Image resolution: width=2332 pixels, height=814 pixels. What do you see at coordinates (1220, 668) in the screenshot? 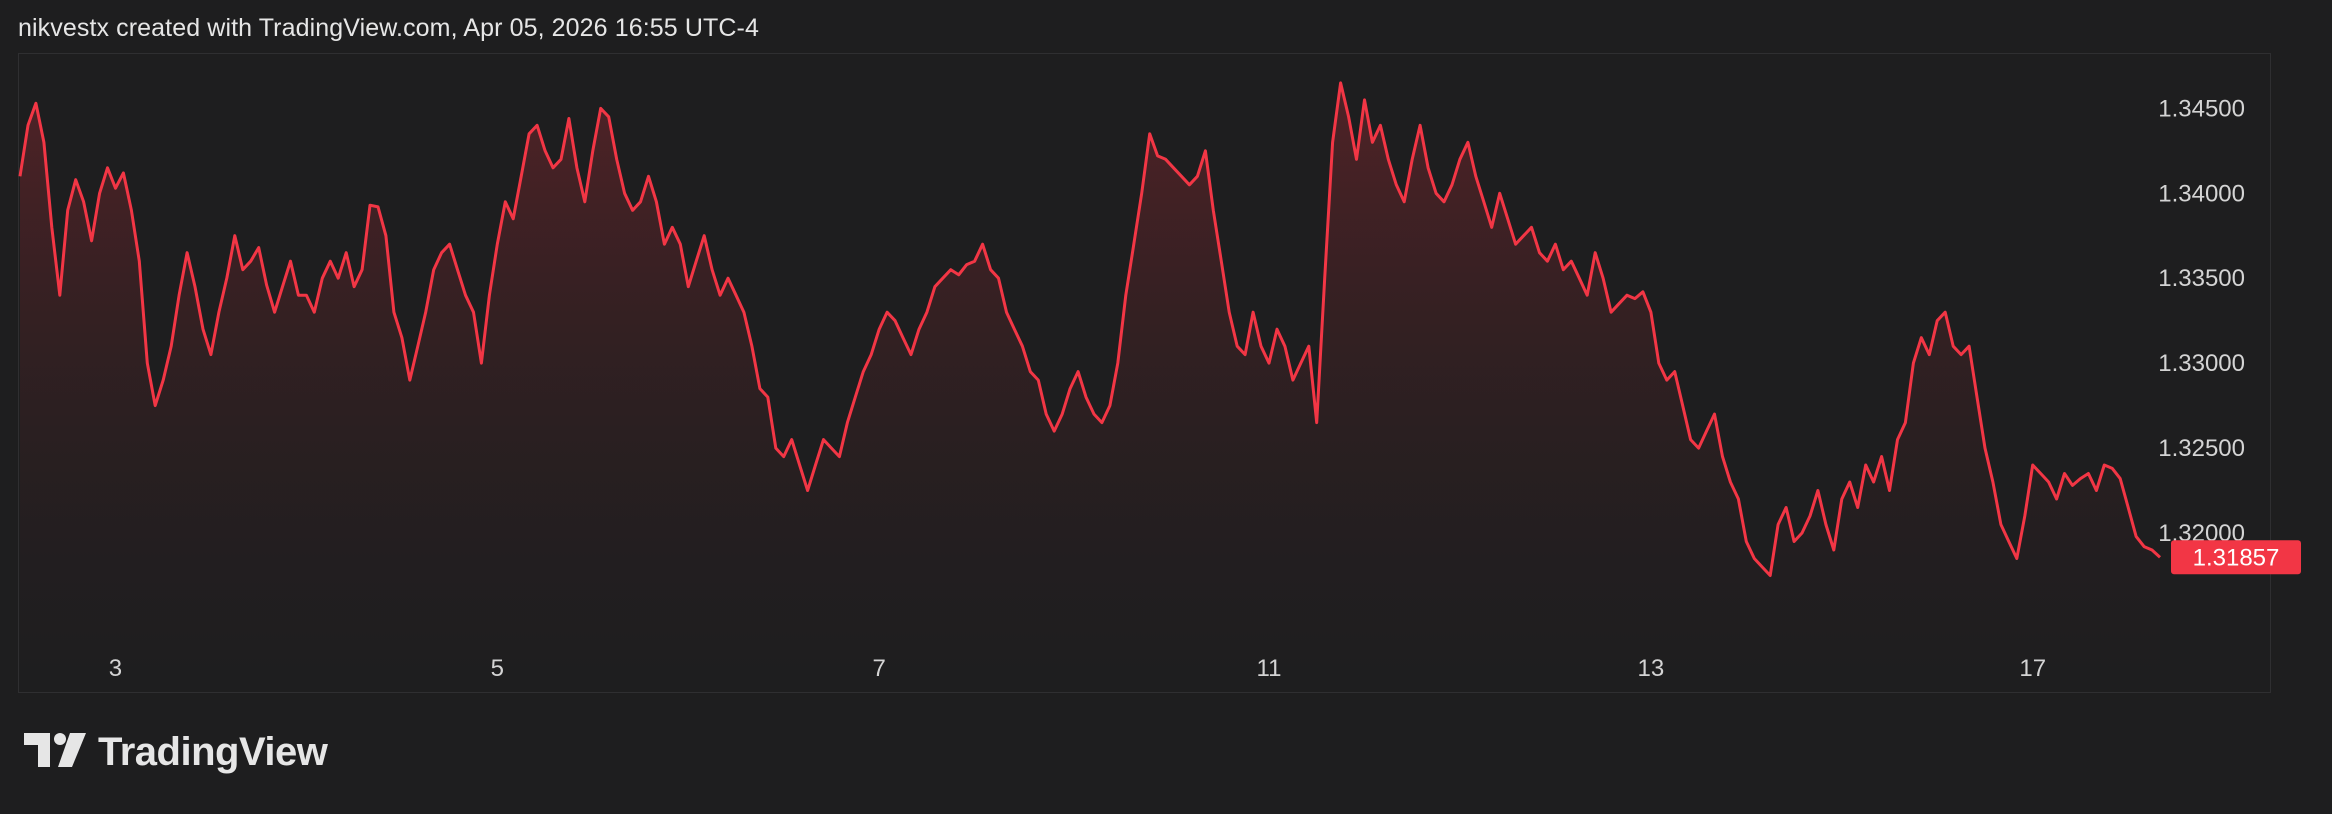
I see `time-axis: 35711131719212527Apr3` at bounding box center [1220, 668].